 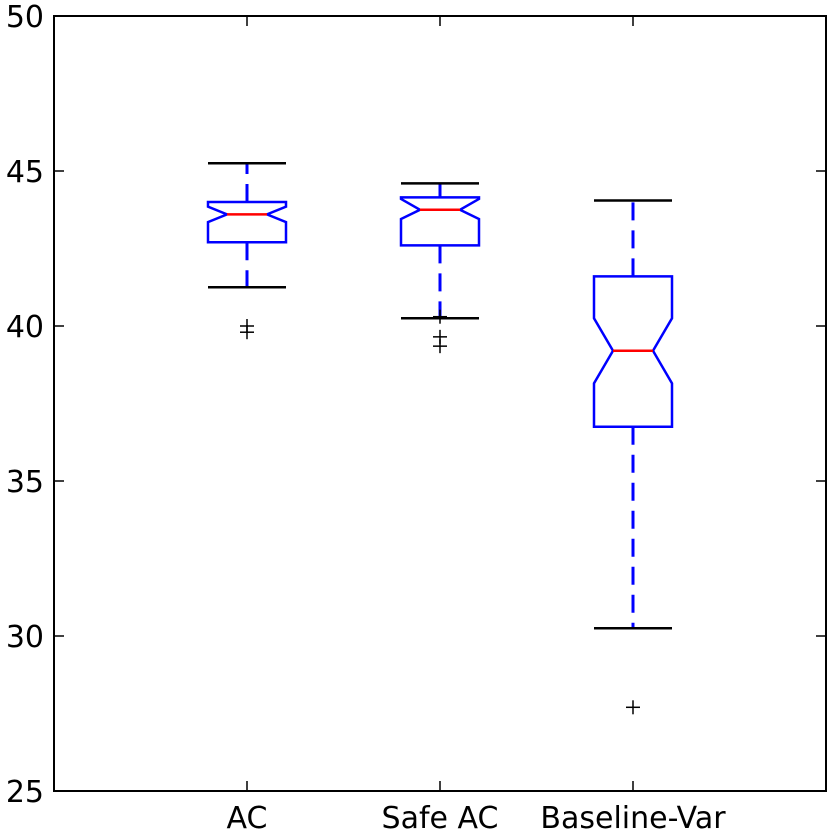 I want to click on y-tick-label: 40, so click(x=25, y=327).